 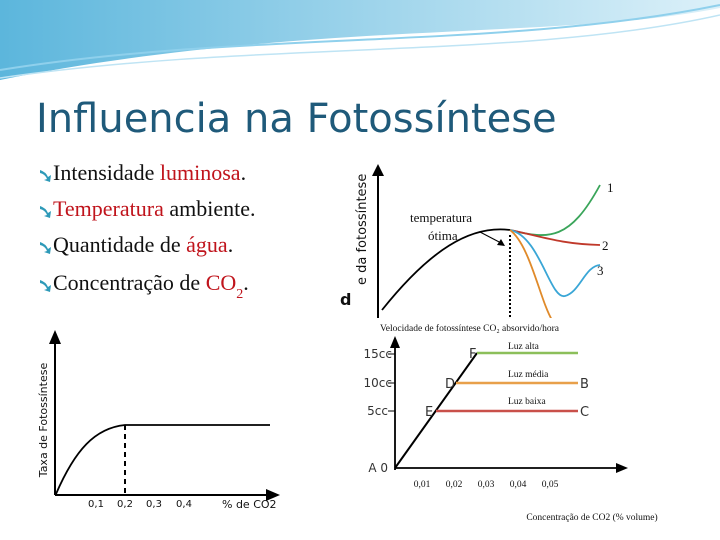 What do you see at coordinates (106, 172) in the screenshot?
I see `bullet-part: Intensidade` at bounding box center [106, 172].